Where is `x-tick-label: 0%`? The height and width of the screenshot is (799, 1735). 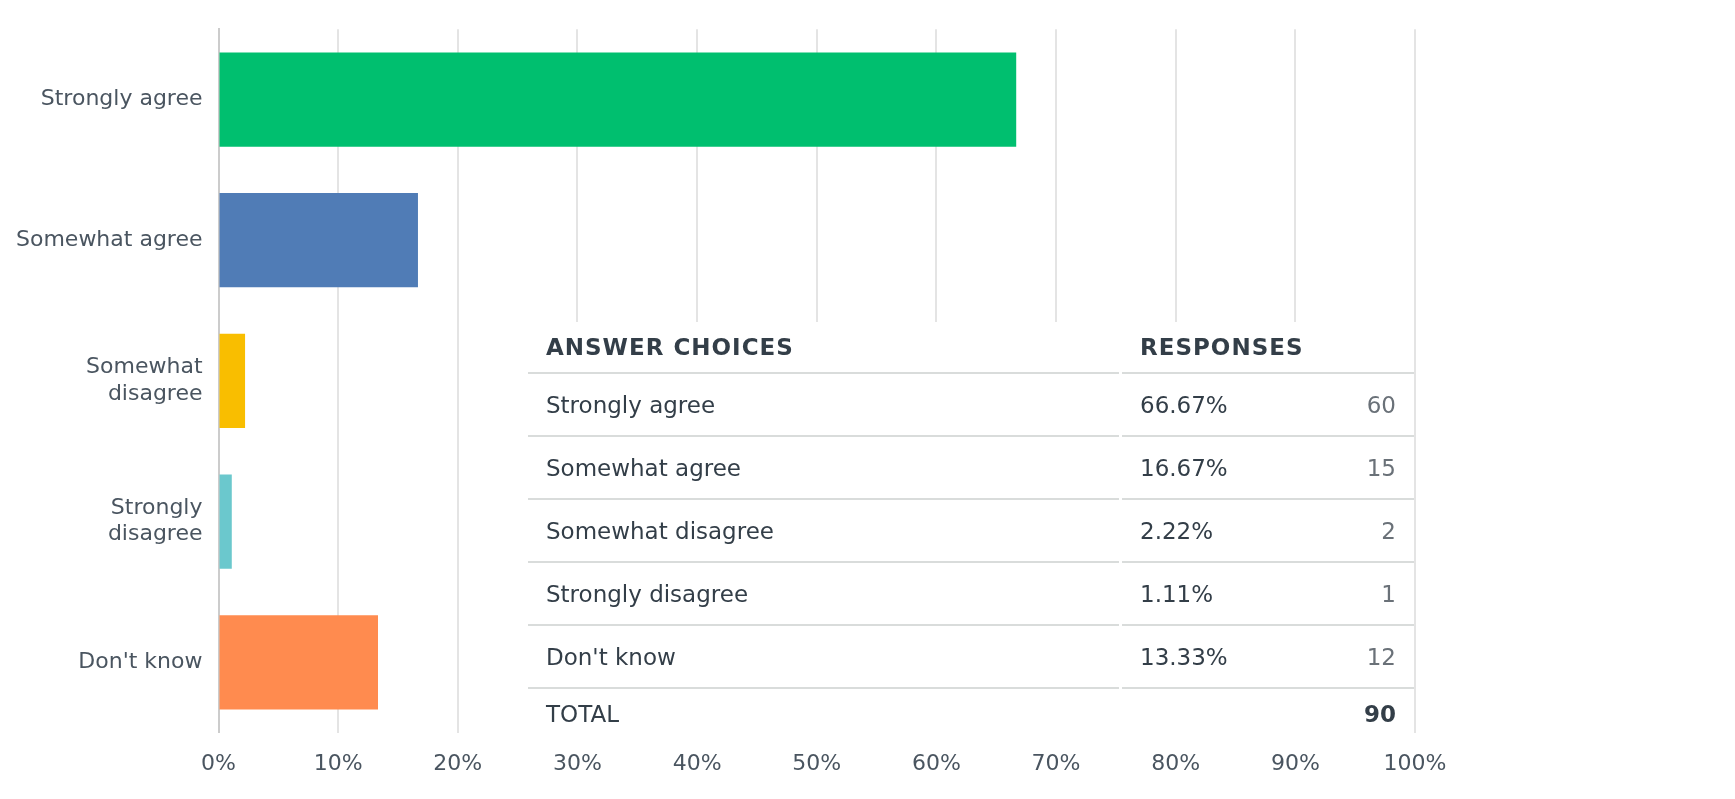 x-tick-label: 0% is located at coordinates (218, 762).